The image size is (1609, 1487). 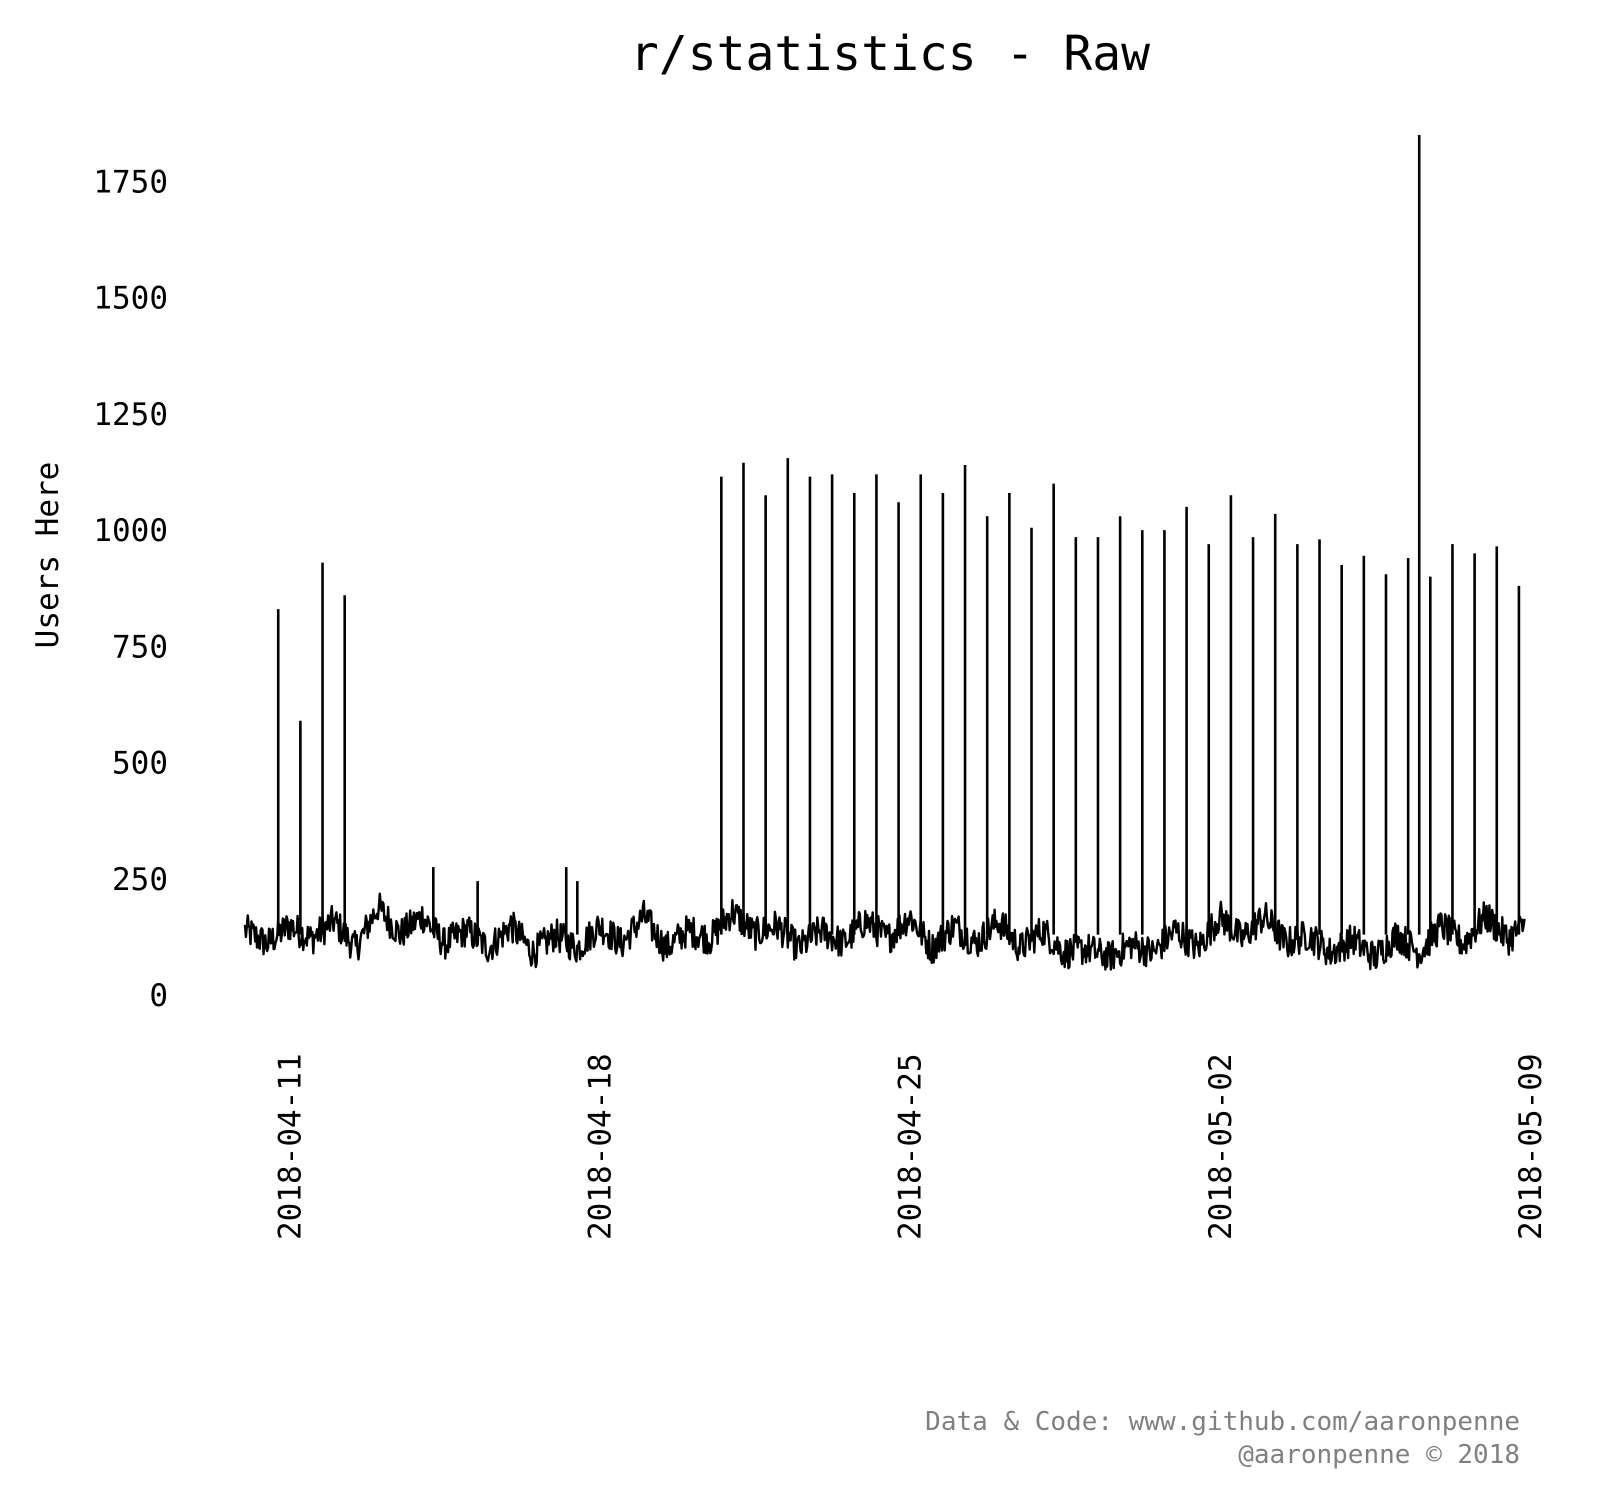 What do you see at coordinates (130, 589) in the screenshot?
I see `y-axis-ticks: 0 250 500 750 1000 1250 1500 1750` at bounding box center [130, 589].